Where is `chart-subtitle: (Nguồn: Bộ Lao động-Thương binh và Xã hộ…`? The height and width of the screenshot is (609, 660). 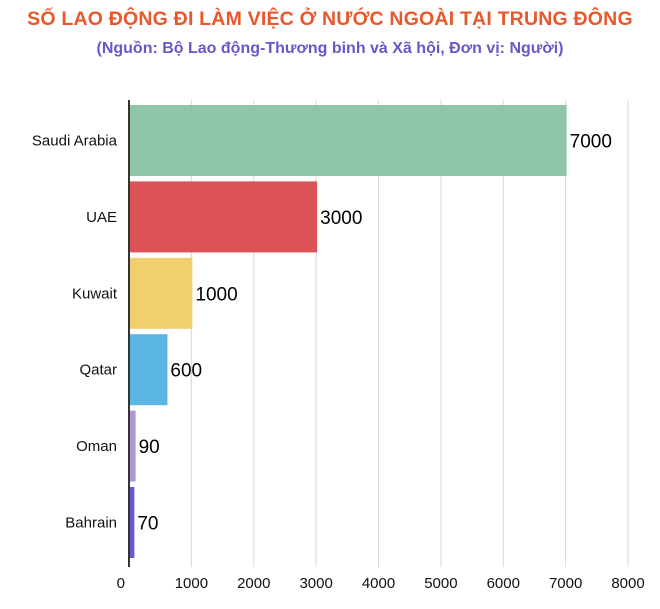
chart-subtitle: (Nguồn: Bộ Lao động-Thương binh và Xã hộ… is located at coordinates (330, 48).